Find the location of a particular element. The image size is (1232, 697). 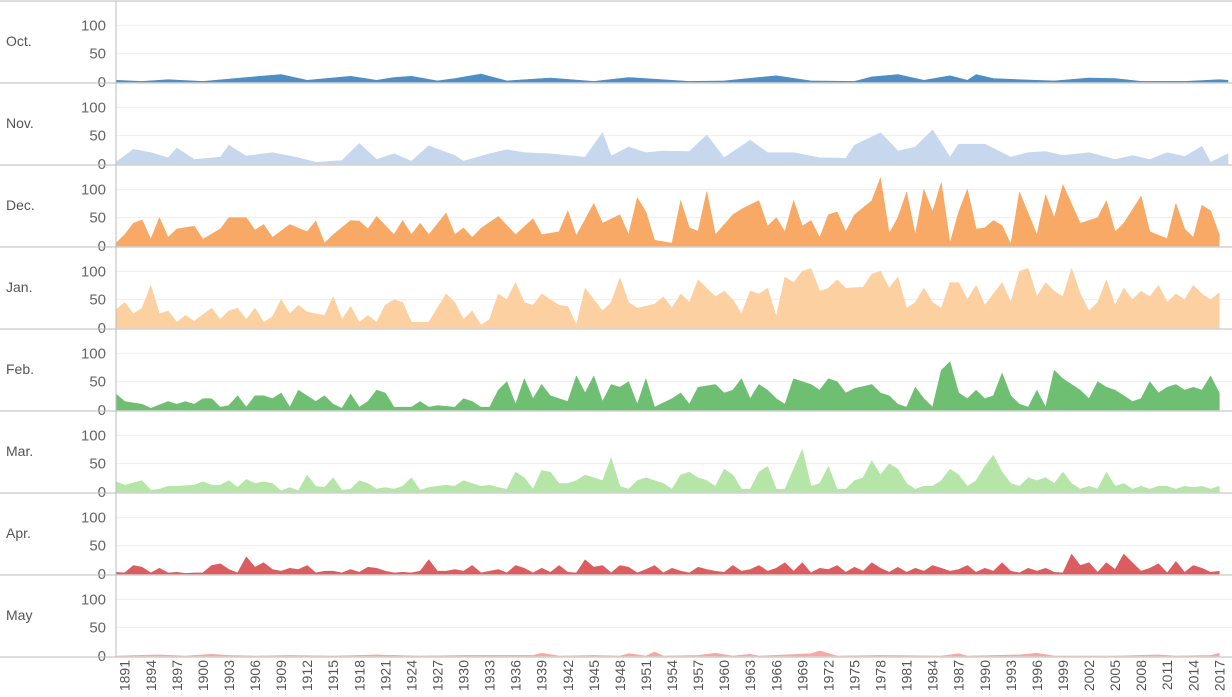

area-nov is located at coordinates (672, 147).